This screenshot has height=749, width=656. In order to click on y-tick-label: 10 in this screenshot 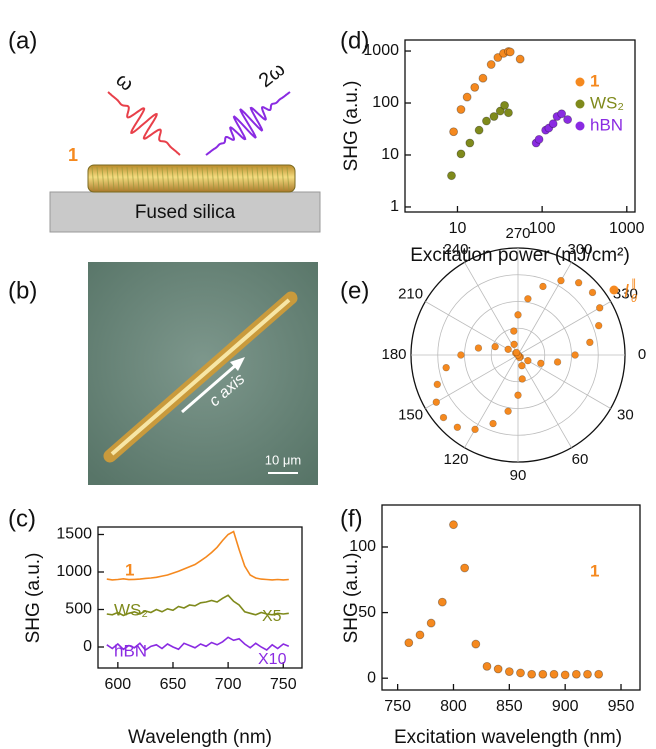, I will do `click(390, 154)`.